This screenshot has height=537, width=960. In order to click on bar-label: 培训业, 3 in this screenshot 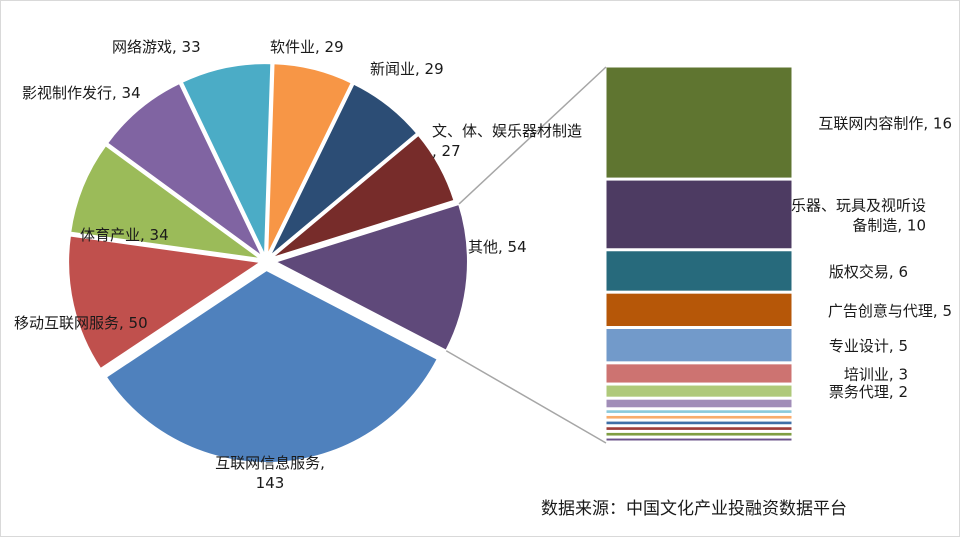, I will do `click(876, 374)`.